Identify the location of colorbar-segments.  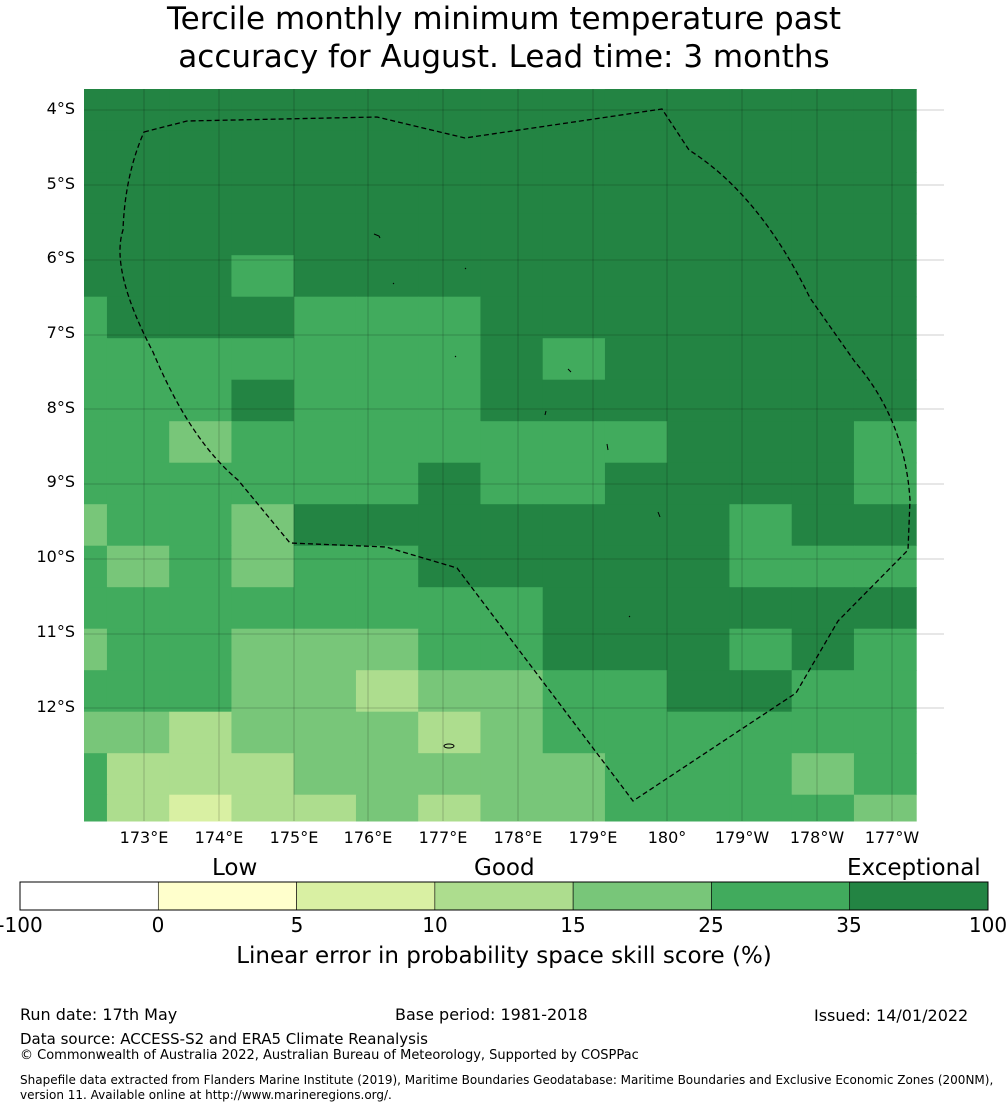
(504, 896).